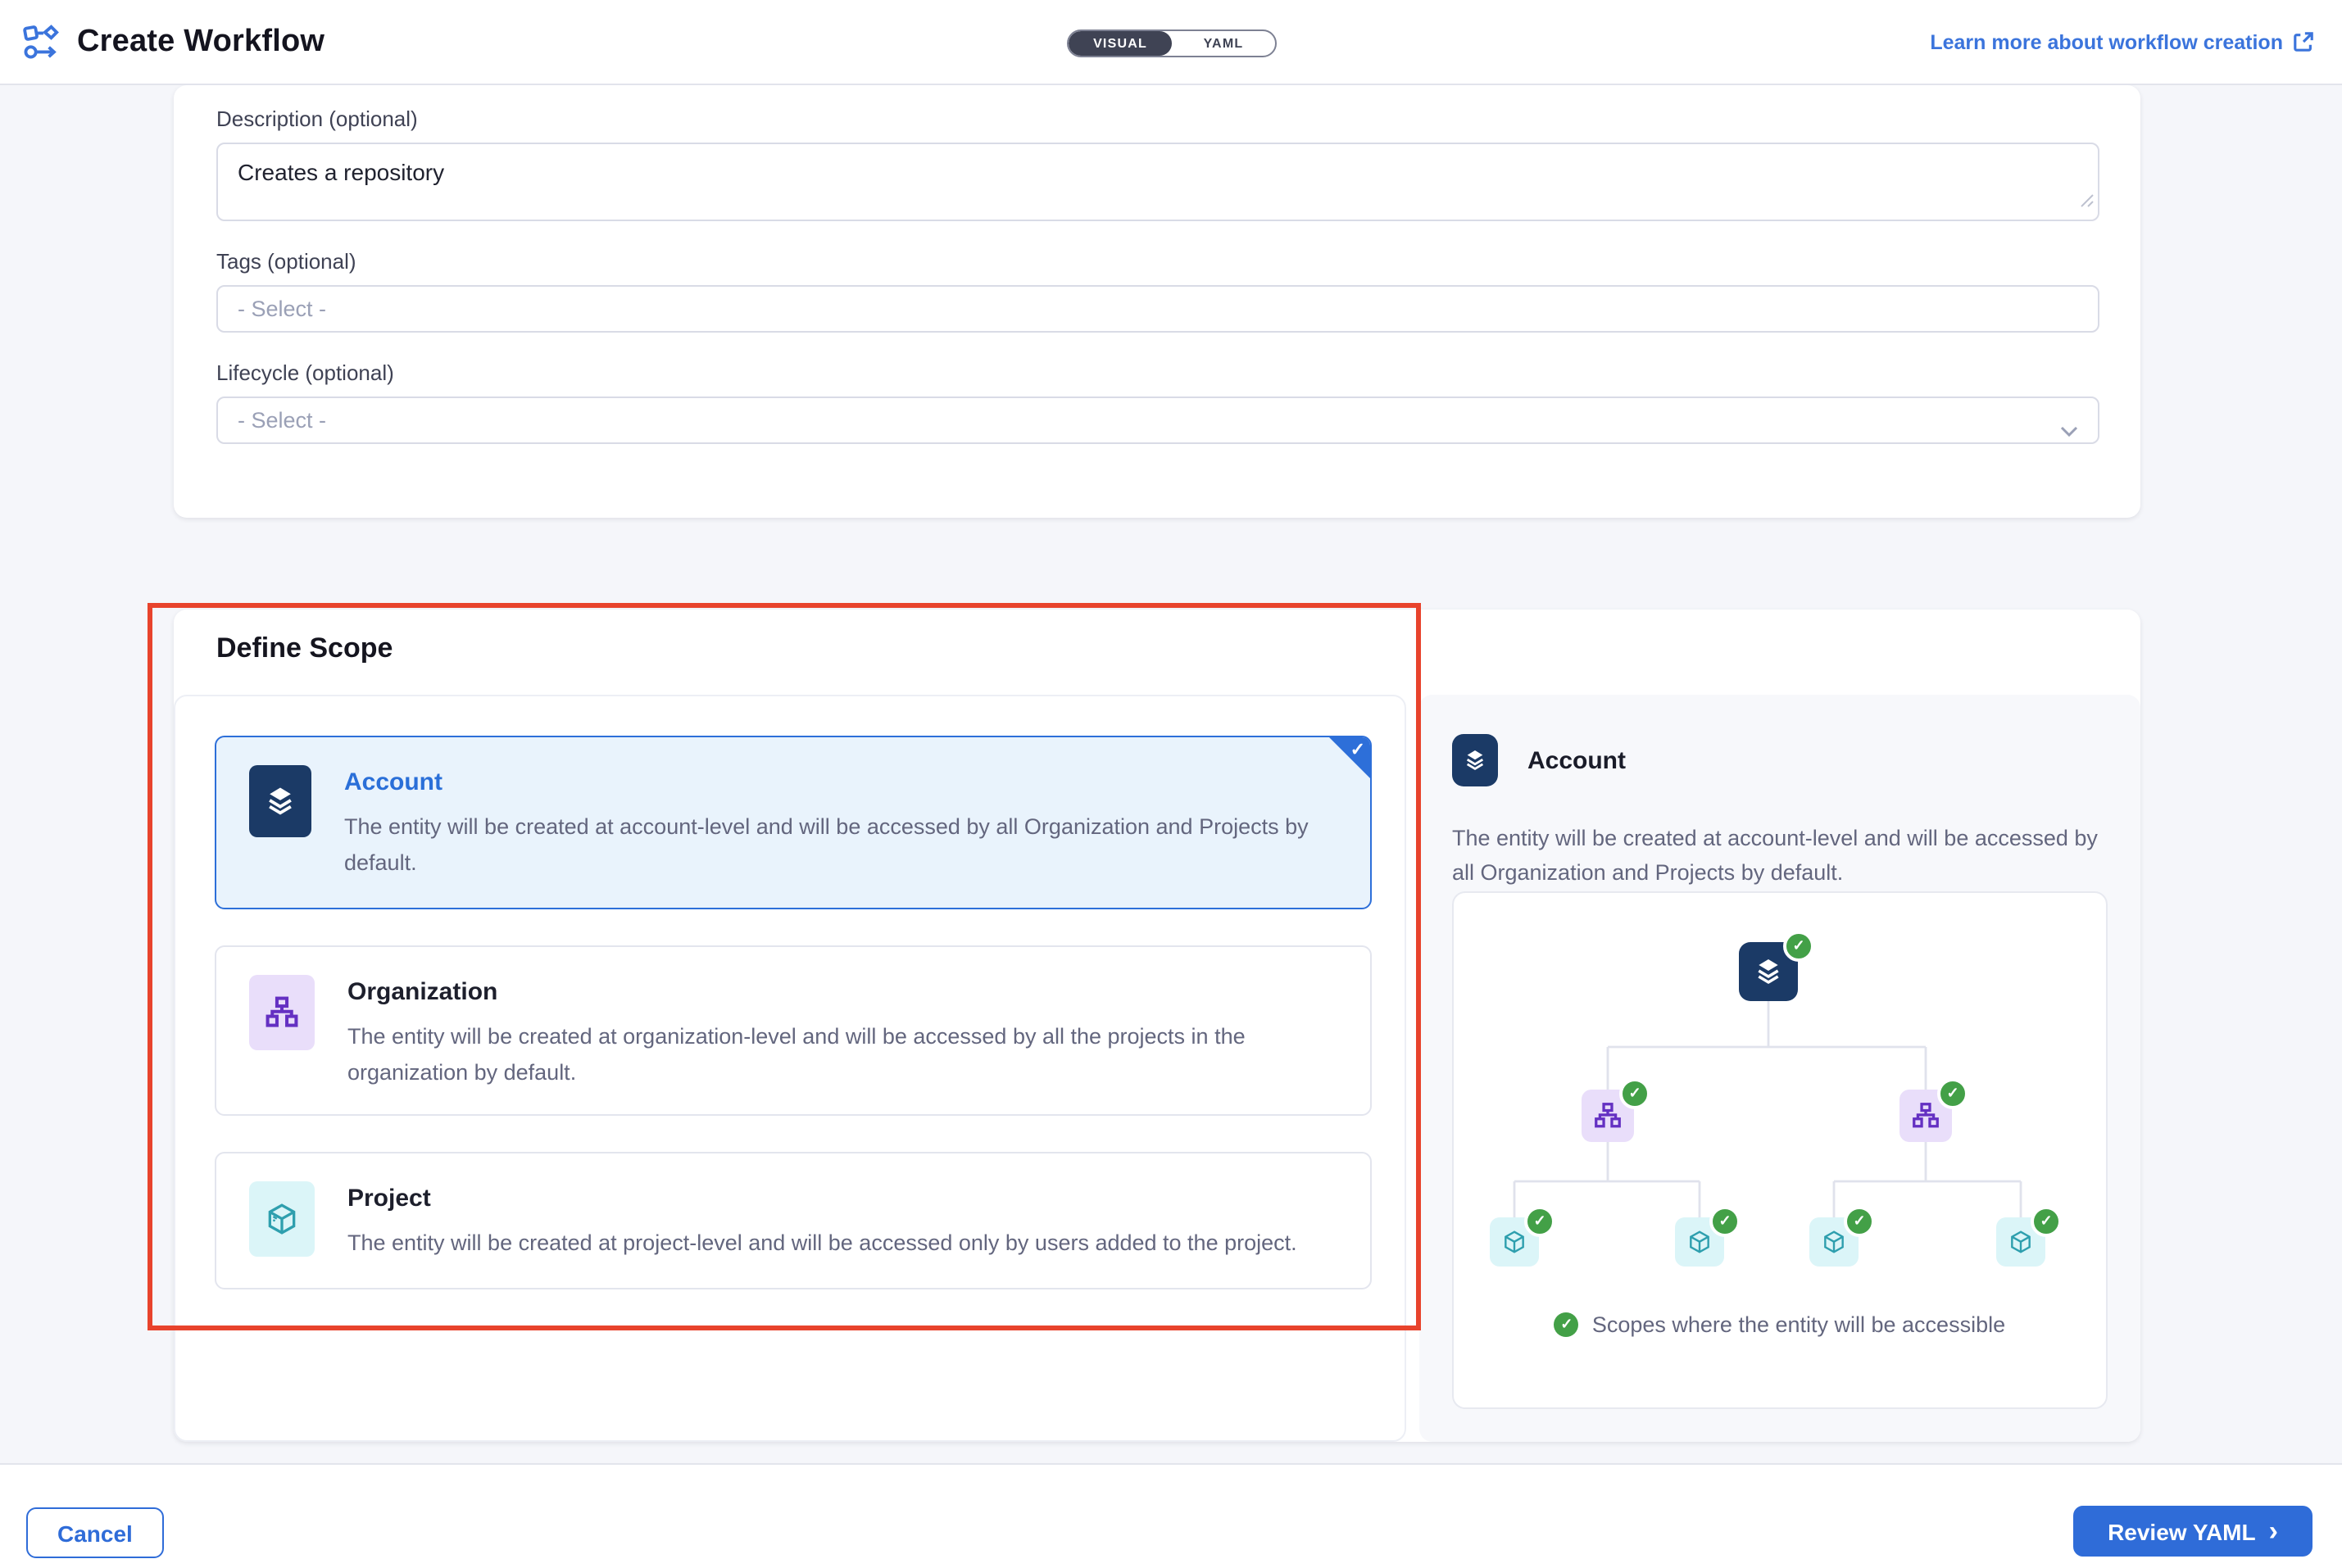 This screenshot has height=1568, width=2342. I want to click on lifecycle-select: - Select -, so click(1158, 420).